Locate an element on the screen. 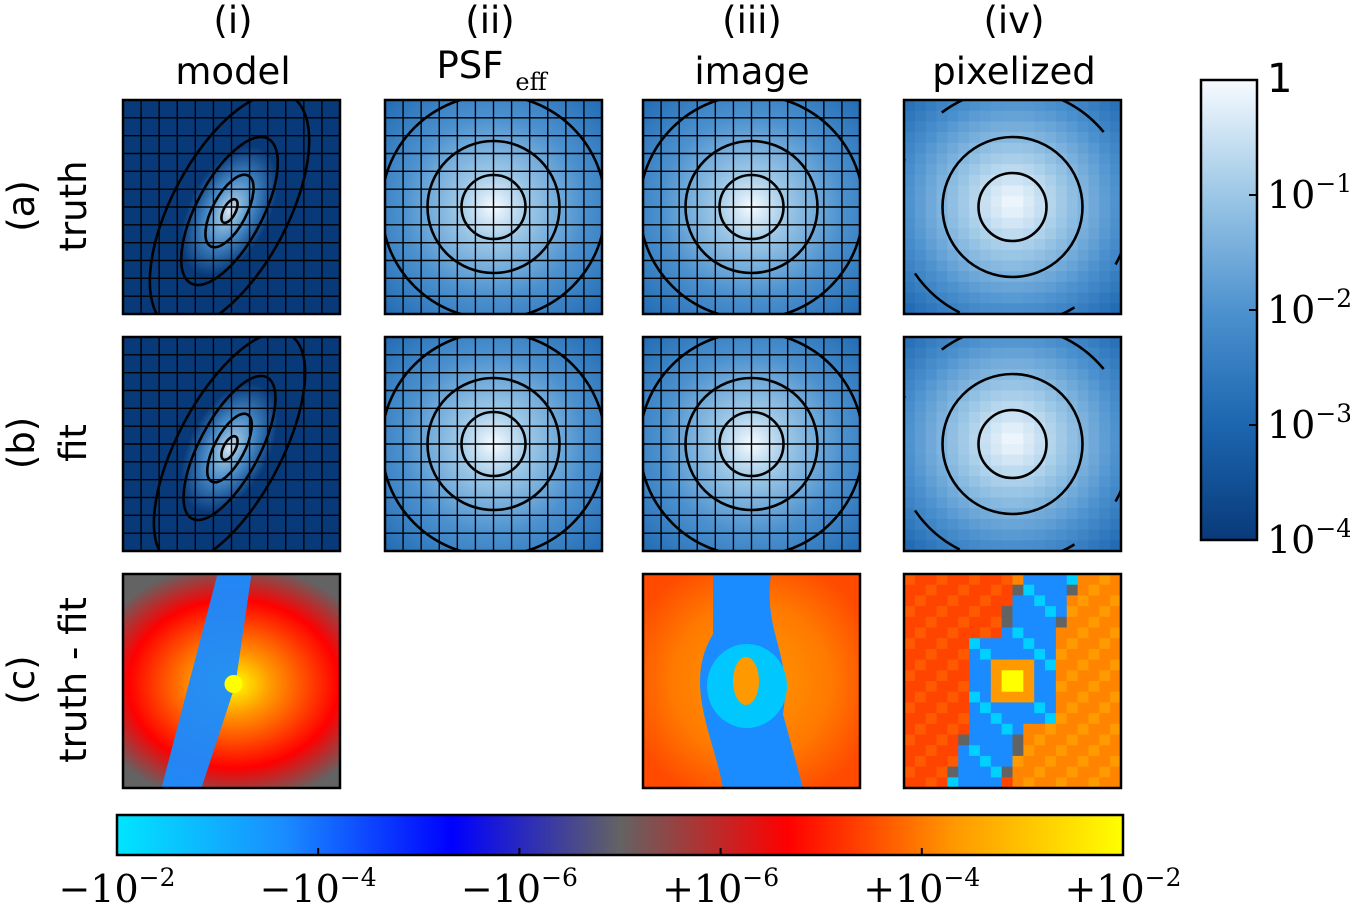  intensity-colorbar: 1 10⁻¹ 10⁻² 10⁻³ 10⁻⁴ is located at coordinates (1274, 309).